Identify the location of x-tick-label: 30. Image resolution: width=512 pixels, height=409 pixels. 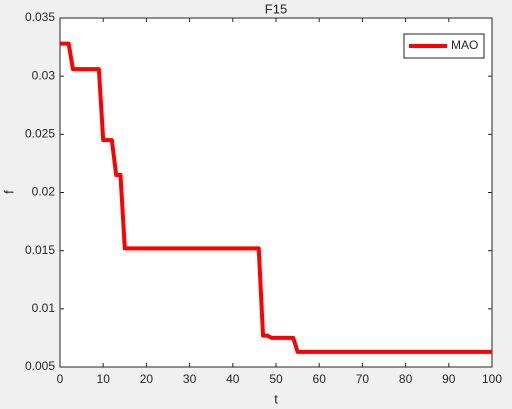
(190, 379).